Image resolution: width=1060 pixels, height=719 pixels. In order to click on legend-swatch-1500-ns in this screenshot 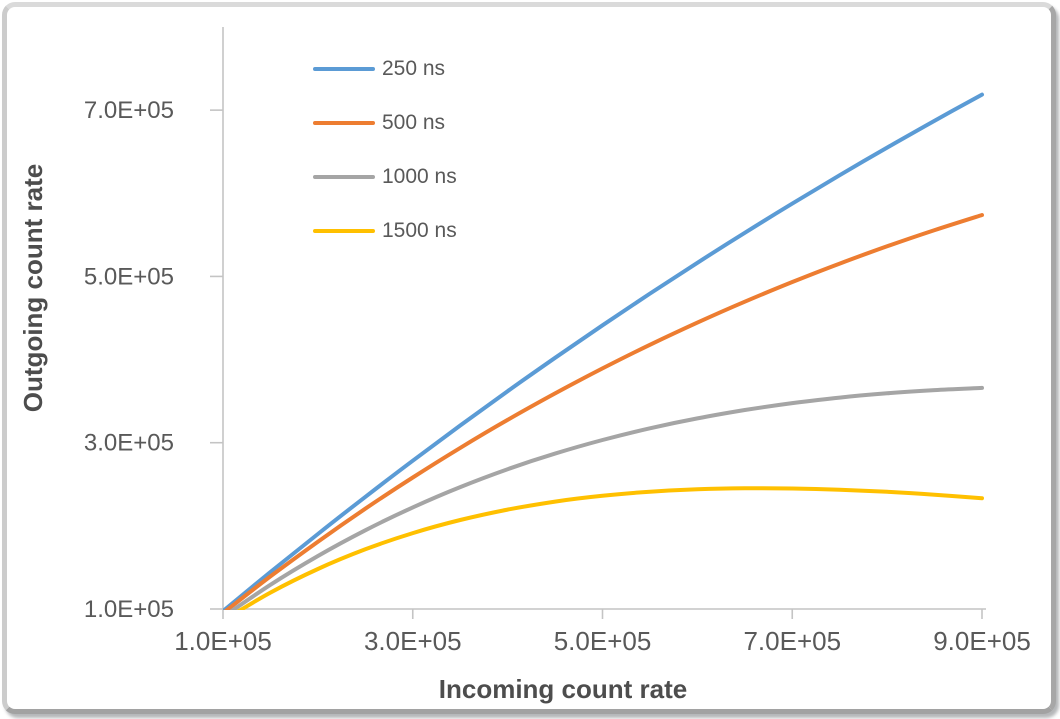, I will do `click(344, 231)`.